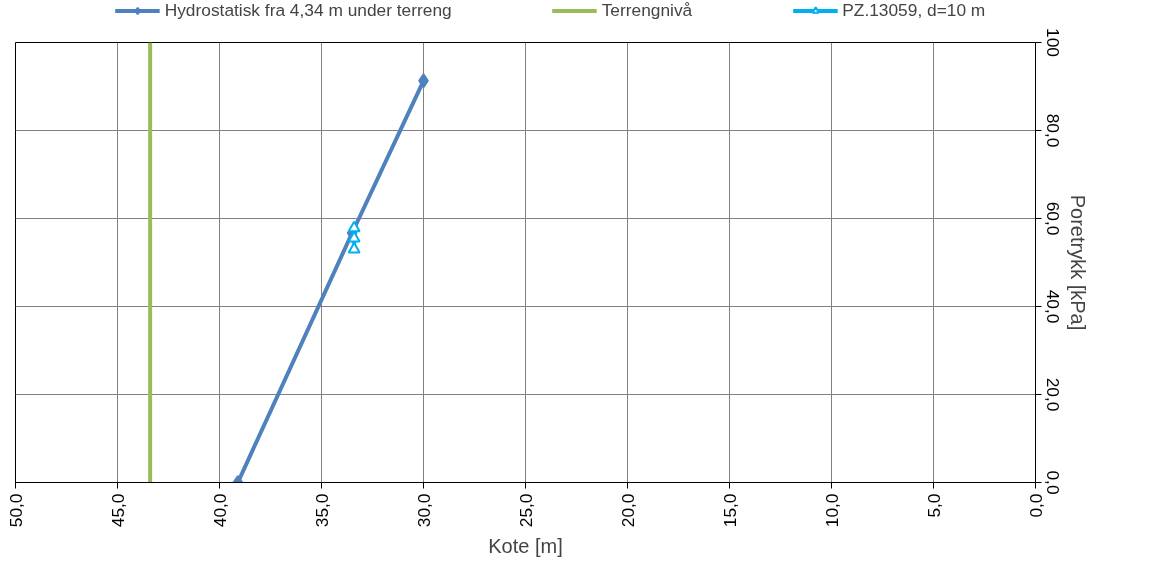  What do you see at coordinates (1052, 130) in the screenshot?
I see `y-tick-label: 80,0` at bounding box center [1052, 130].